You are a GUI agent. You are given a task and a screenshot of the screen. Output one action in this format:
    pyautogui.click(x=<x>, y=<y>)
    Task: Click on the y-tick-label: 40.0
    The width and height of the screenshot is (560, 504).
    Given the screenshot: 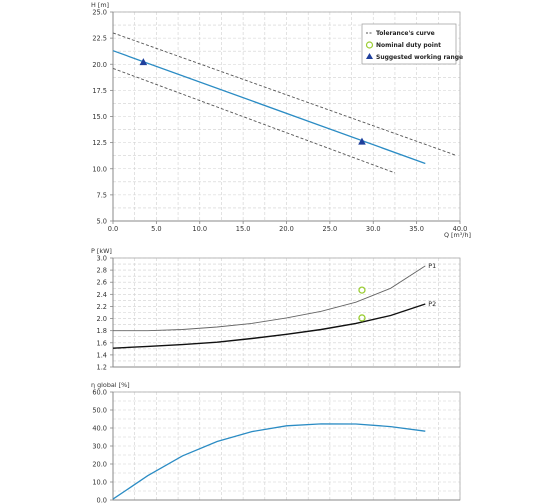 What is the action you would take?
    pyautogui.click(x=99, y=429)
    